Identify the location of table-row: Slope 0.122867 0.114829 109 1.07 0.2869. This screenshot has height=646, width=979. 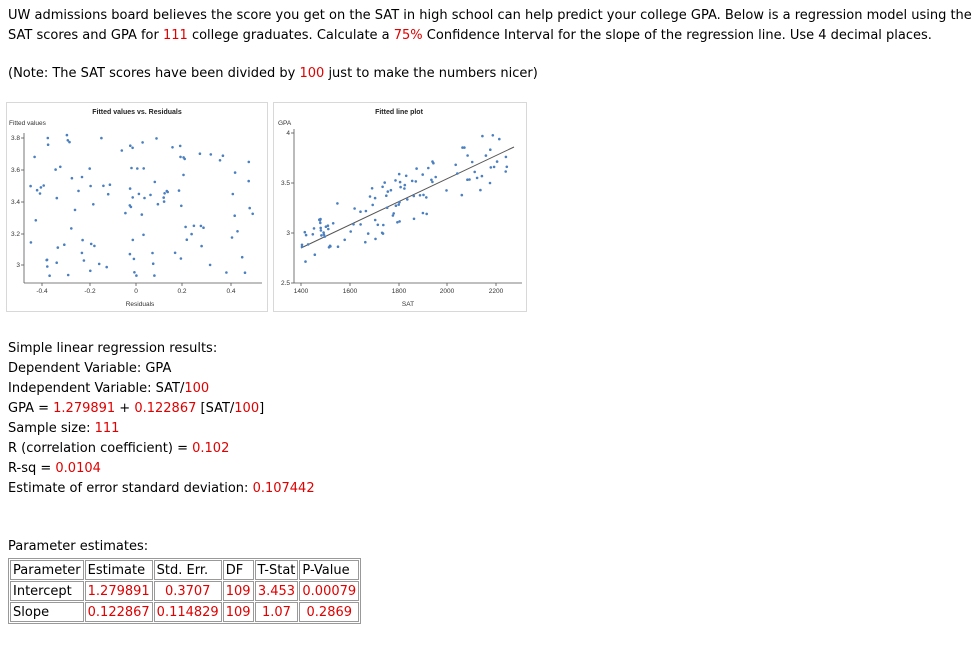
(185, 612).